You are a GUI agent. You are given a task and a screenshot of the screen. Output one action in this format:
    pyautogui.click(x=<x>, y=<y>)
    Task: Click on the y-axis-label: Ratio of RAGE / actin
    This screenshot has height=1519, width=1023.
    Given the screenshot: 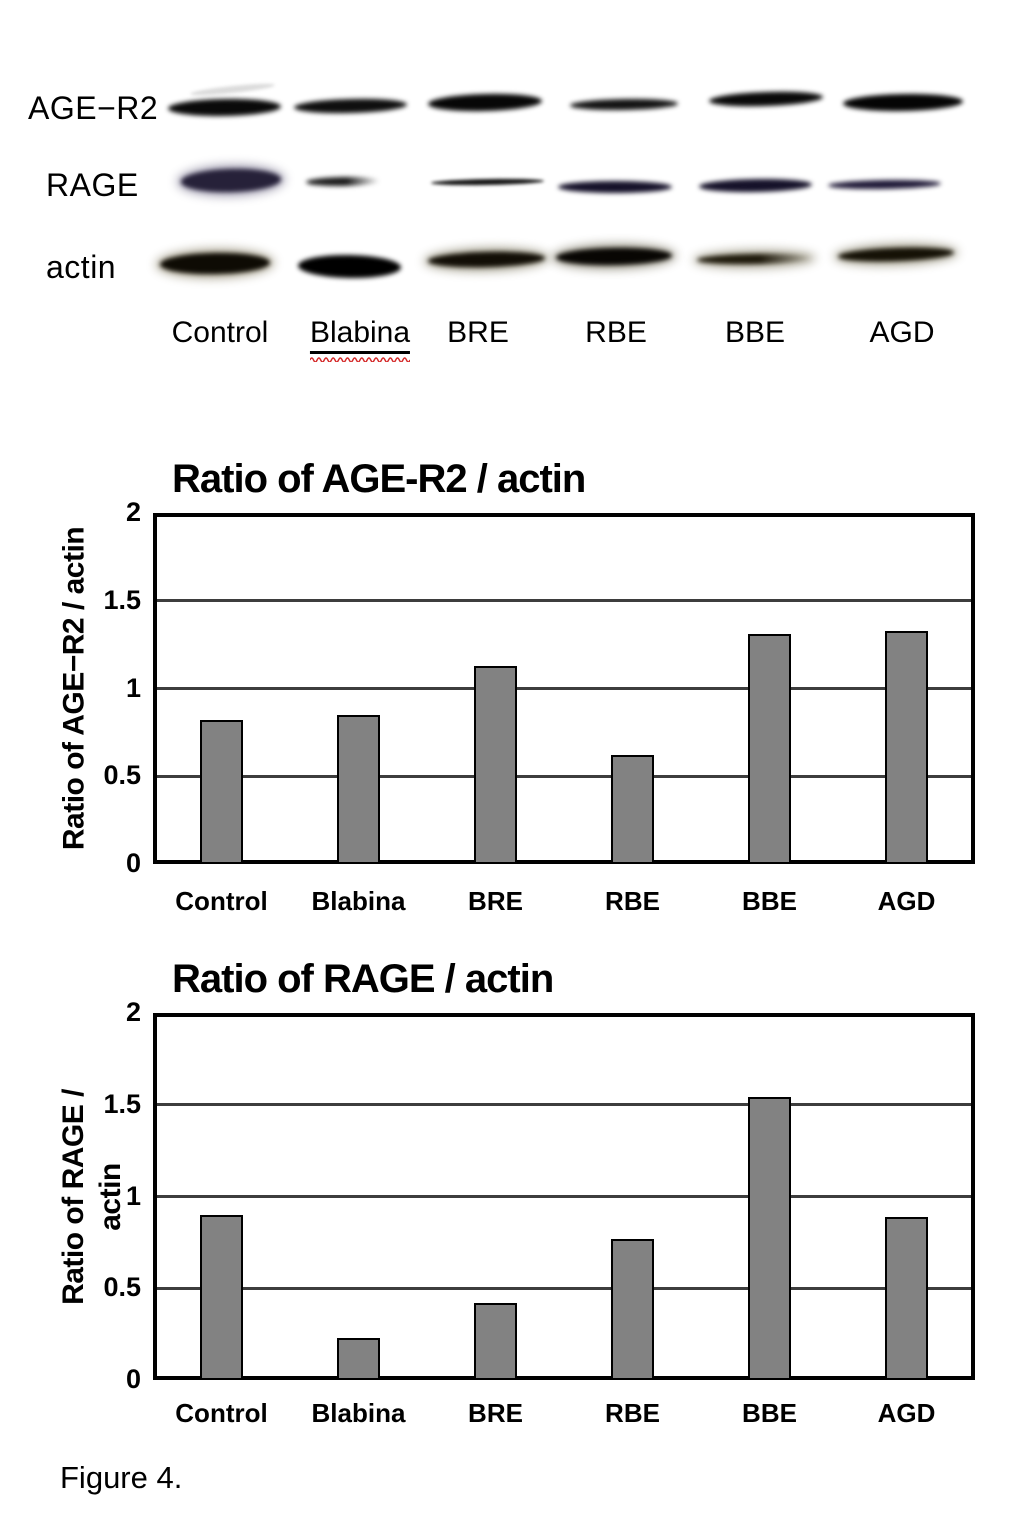 What is the action you would take?
    pyautogui.click(x=92, y=1196)
    